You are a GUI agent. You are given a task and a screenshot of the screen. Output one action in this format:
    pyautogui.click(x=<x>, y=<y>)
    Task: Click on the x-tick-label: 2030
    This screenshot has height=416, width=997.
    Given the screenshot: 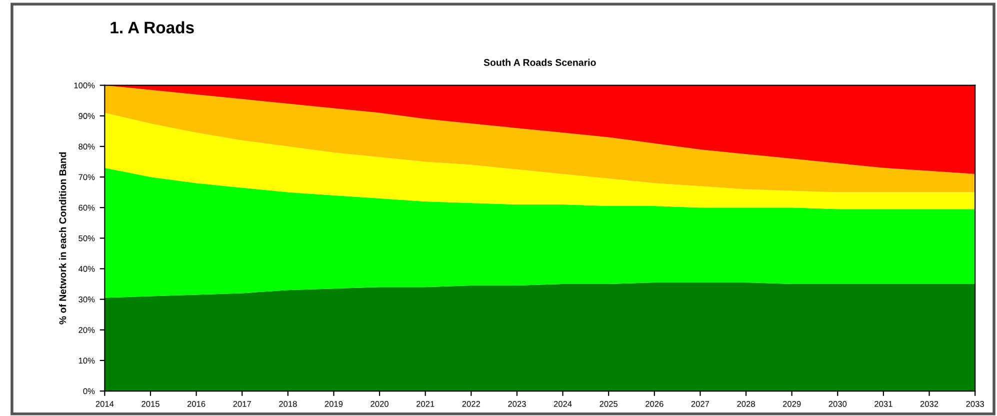 What is the action you would take?
    pyautogui.click(x=837, y=403)
    